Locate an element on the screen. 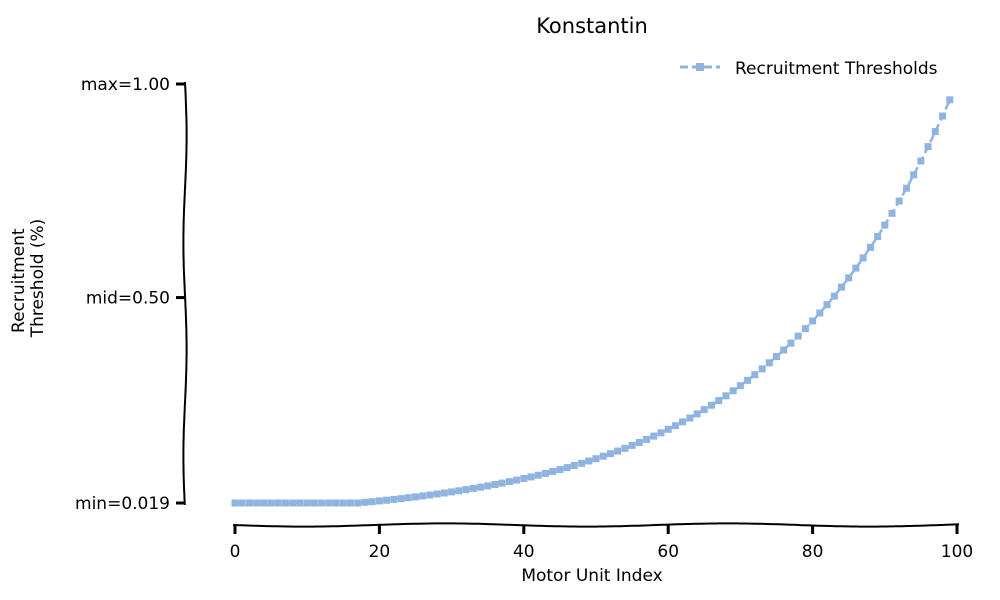 Image resolution: width=1000 pixels, height=600 pixels. x-tick-label: 100 is located at coordinates (957, 552).